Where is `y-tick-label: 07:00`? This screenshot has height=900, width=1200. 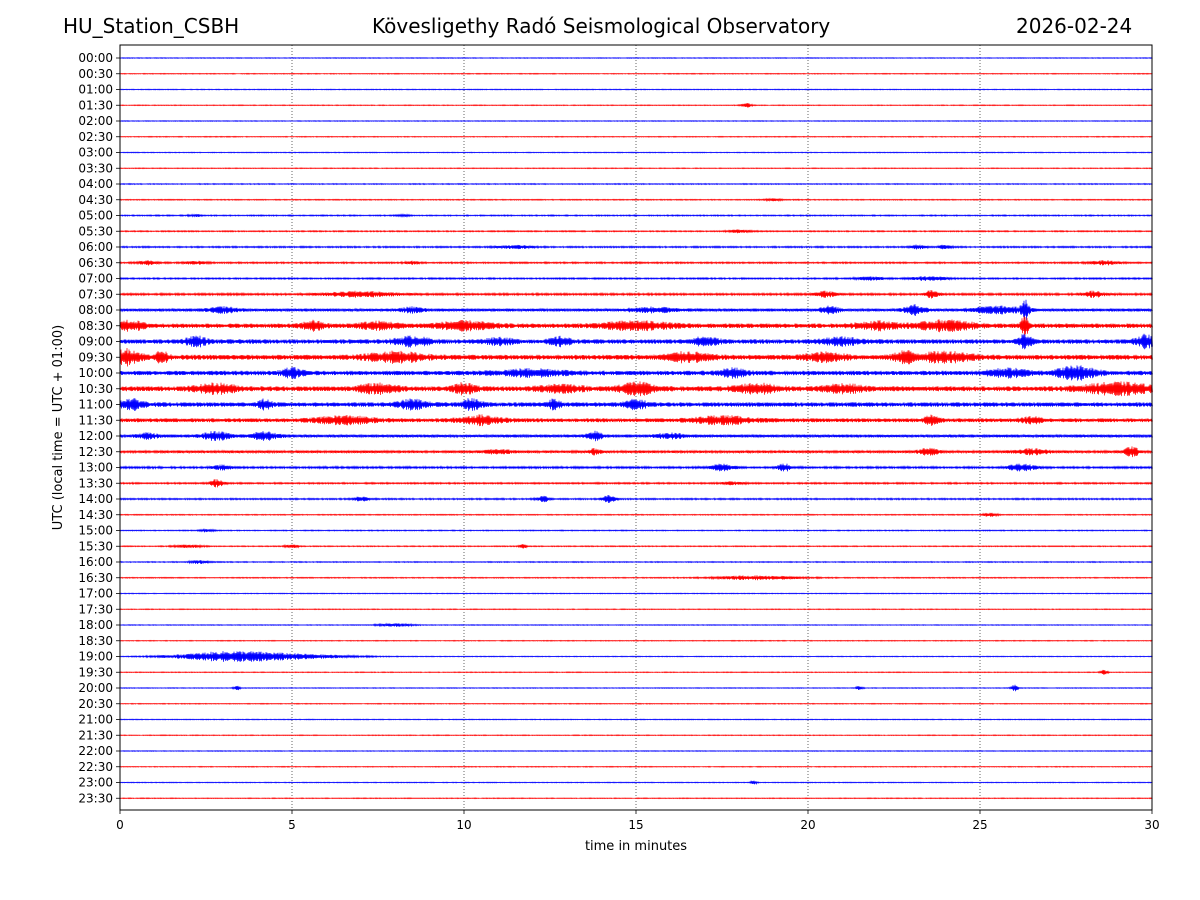
y-tick-label: 07:00 is located at coordinates (95, 279).